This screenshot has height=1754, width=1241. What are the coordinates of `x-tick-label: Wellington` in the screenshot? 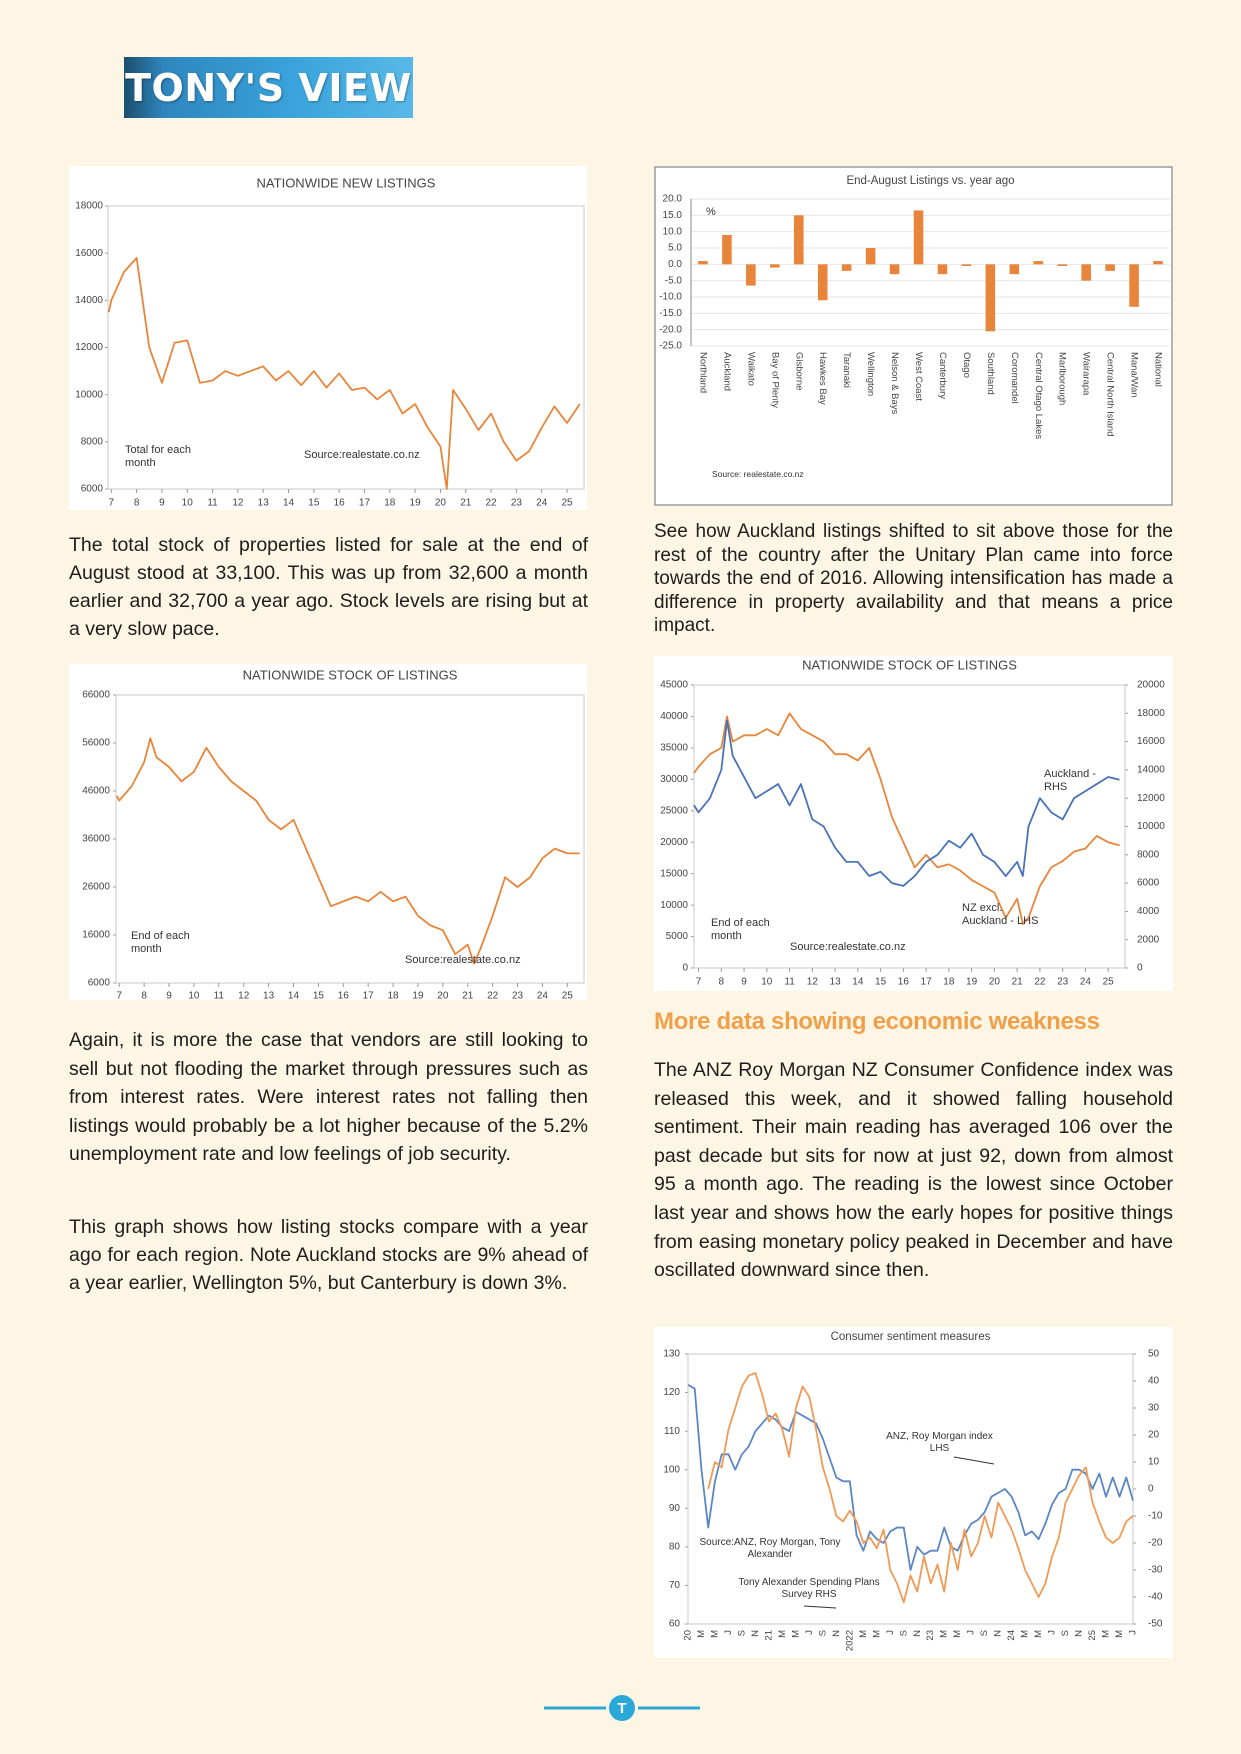 It's located at (870, 374).